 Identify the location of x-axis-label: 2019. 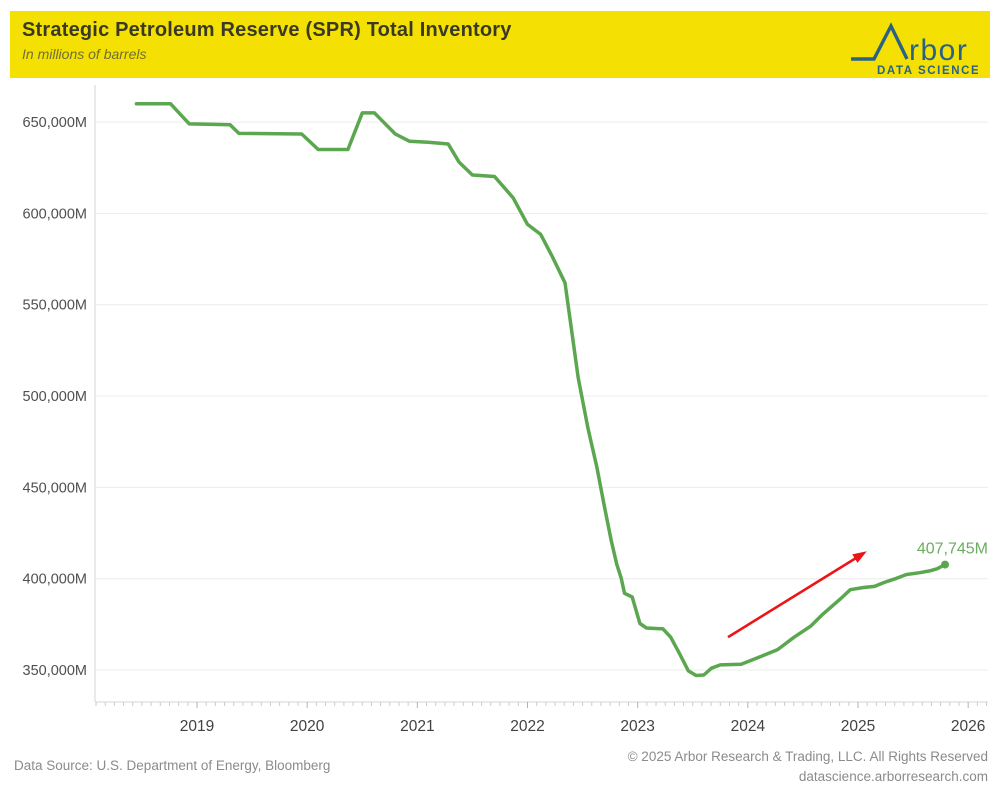
(197, 726).